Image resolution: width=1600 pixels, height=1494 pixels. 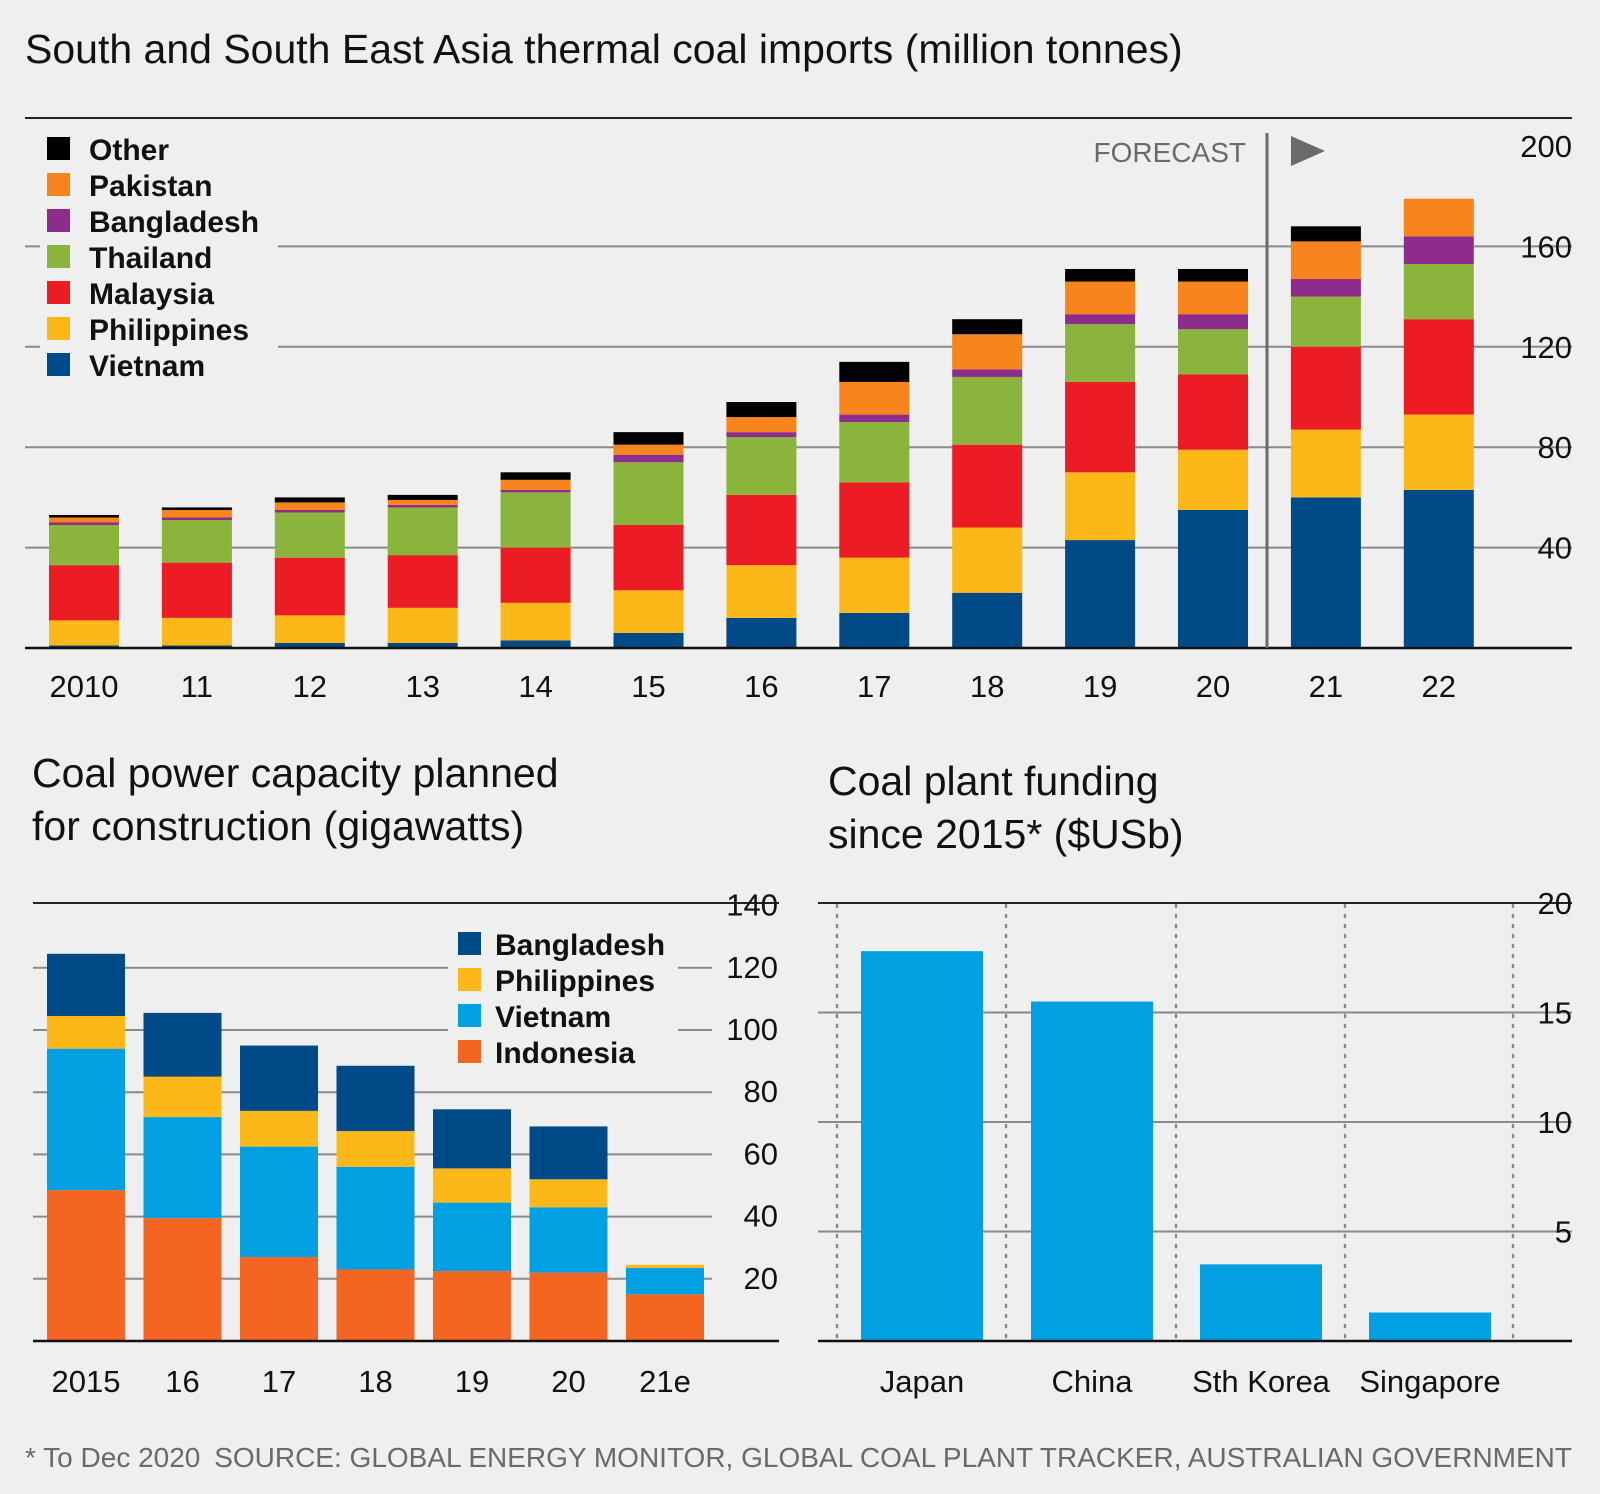 I want to click on bar-2010-pakistan, so click(x=84, y=520).